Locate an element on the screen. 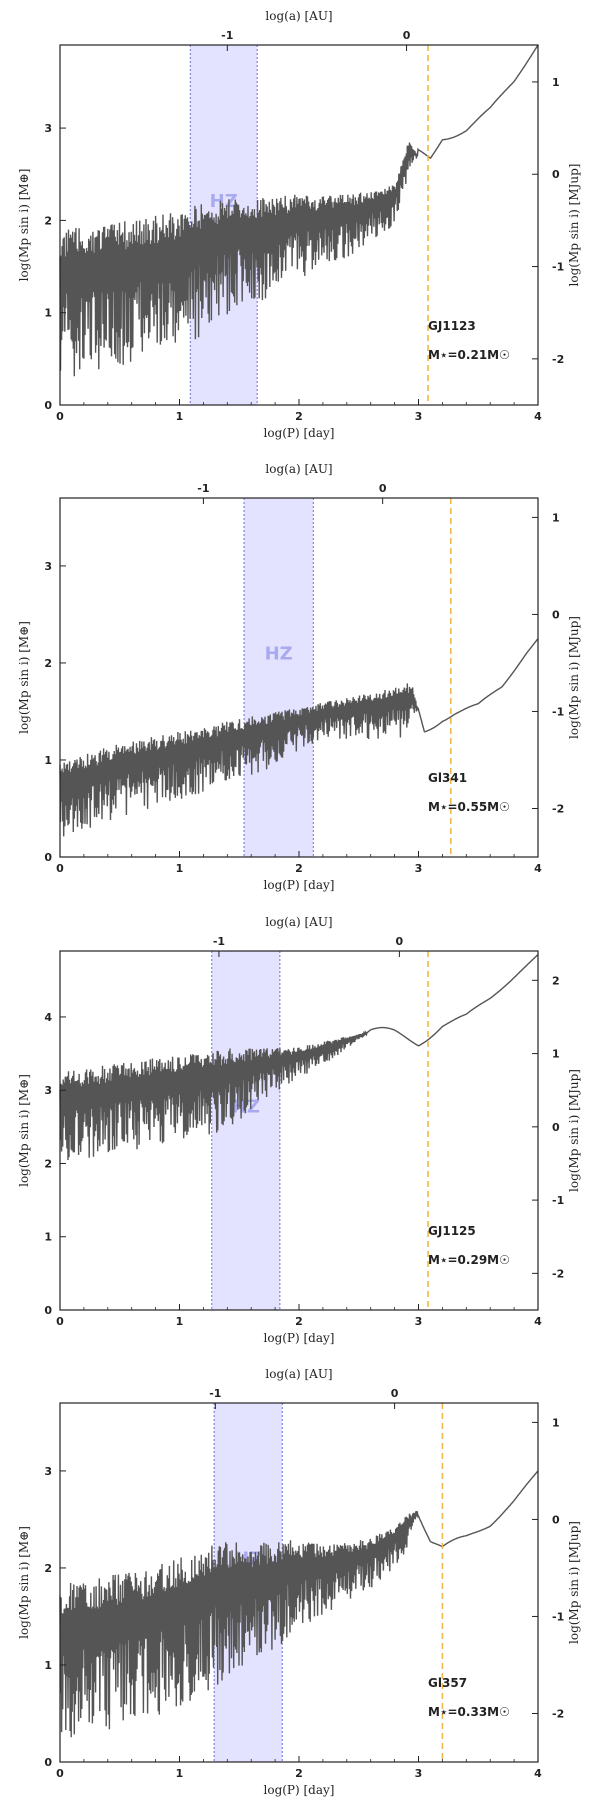 The image size is (600, 1799). star-name-label: Gl357 is located at coordinates (447, 1683).